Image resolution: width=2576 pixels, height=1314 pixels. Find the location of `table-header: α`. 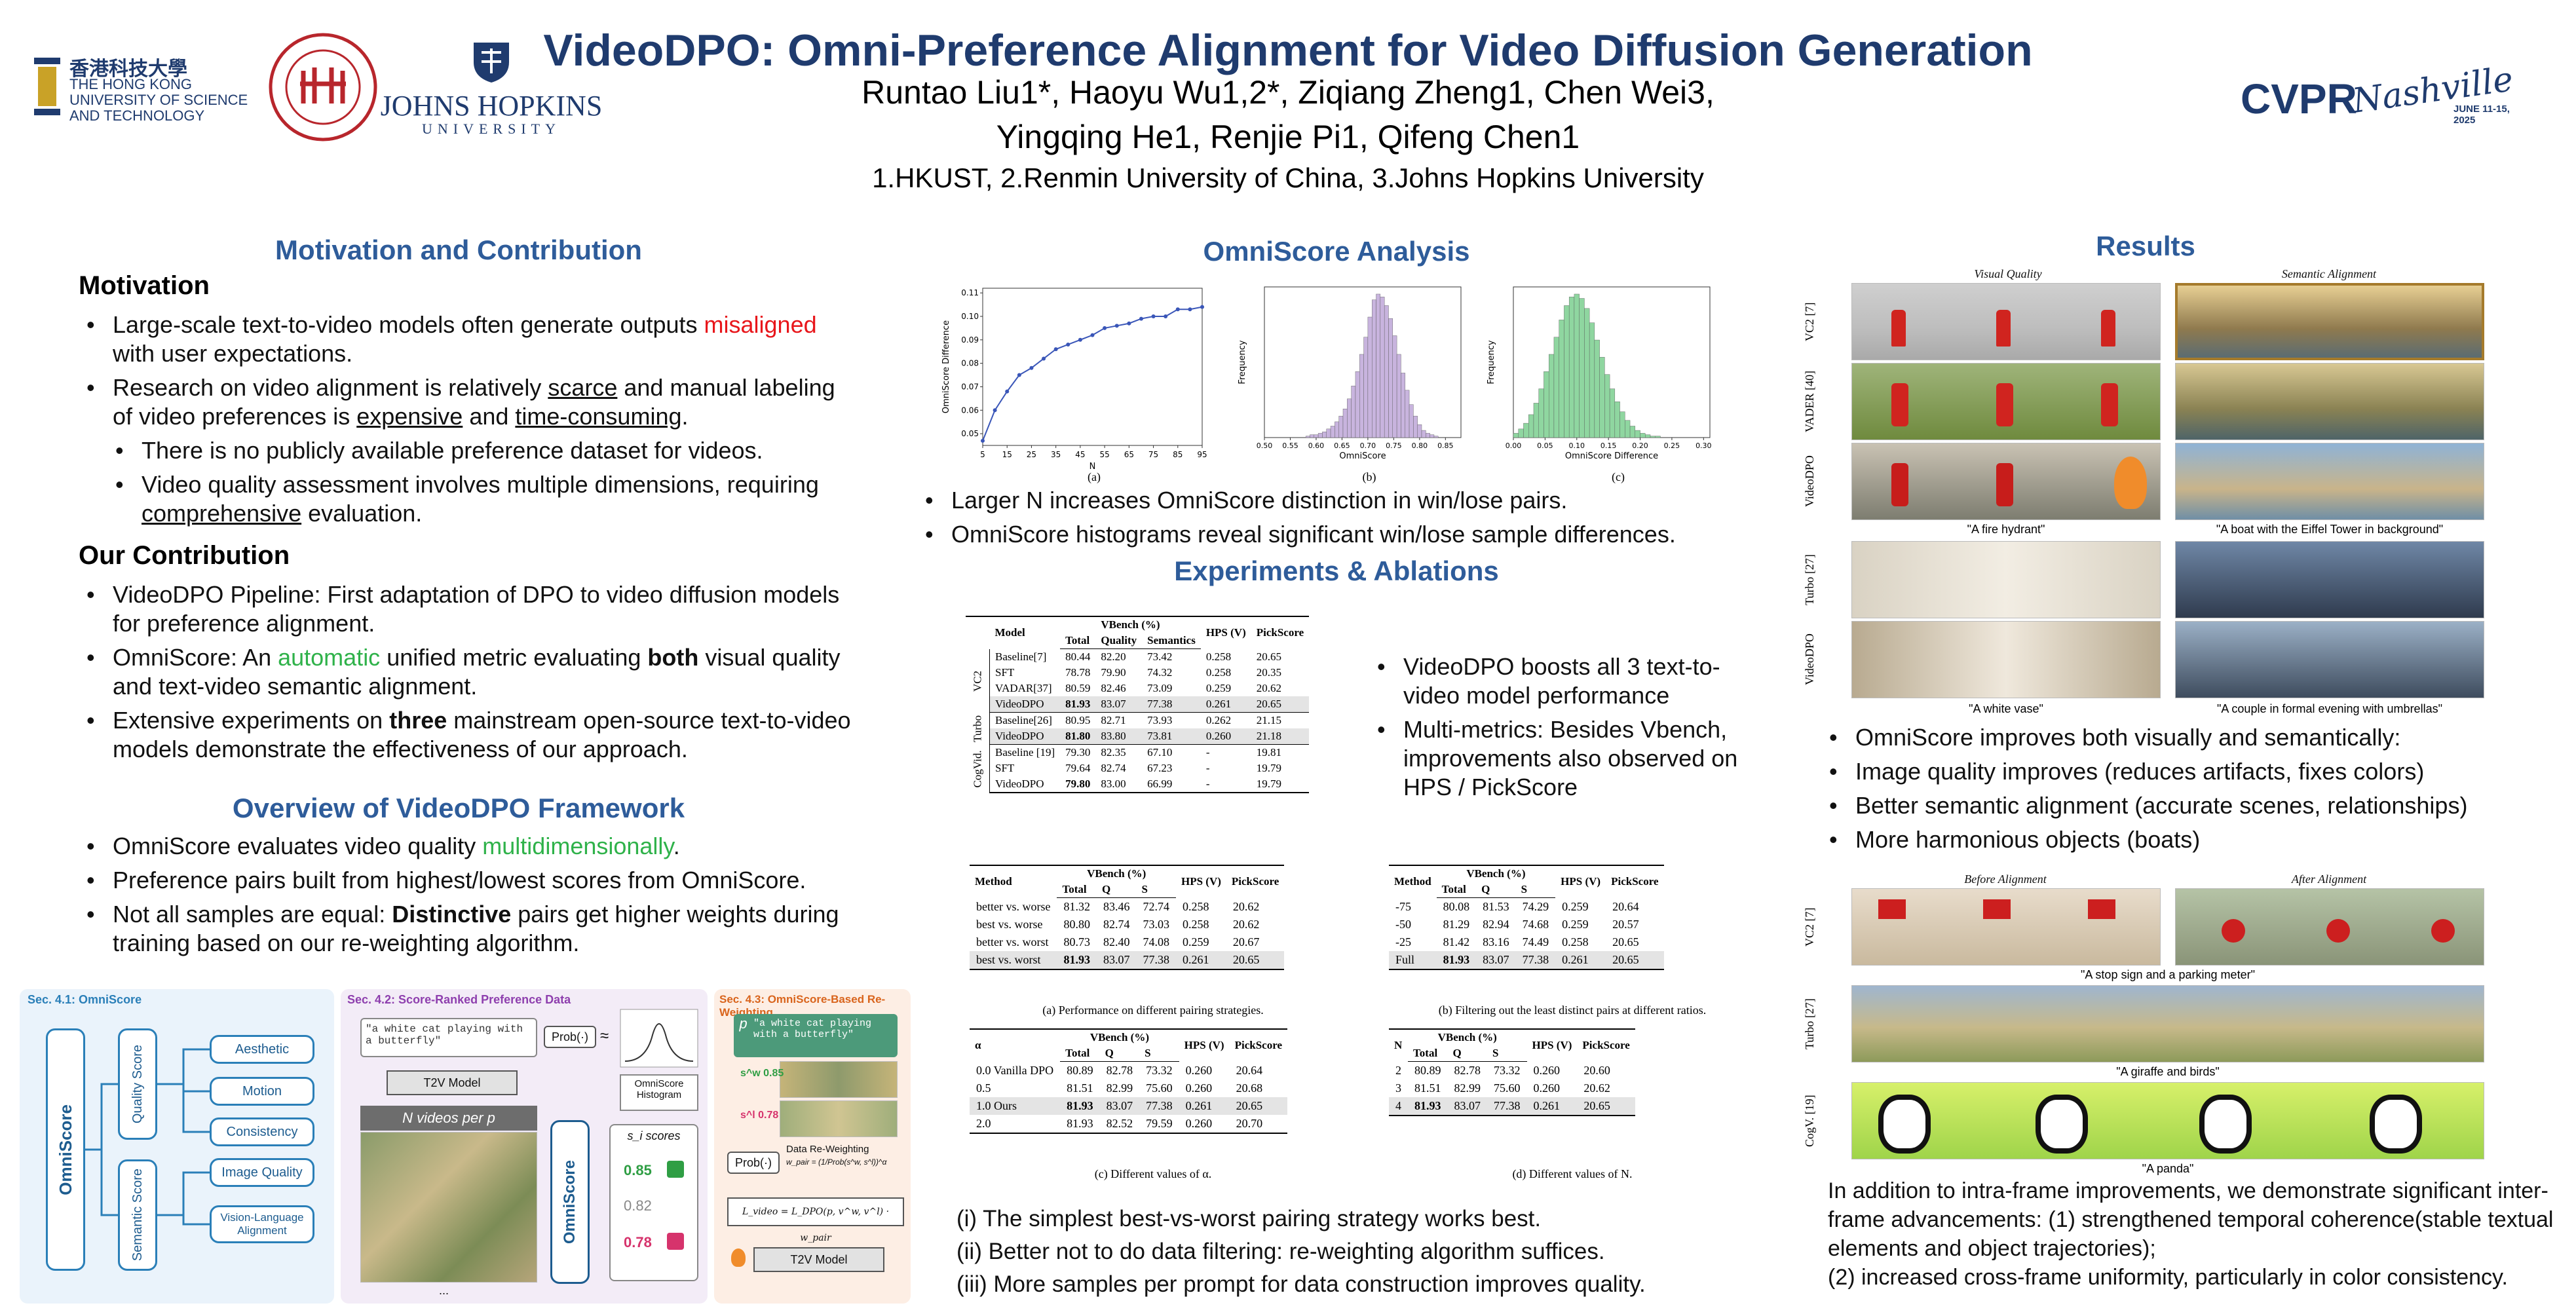

table-header: α is located at coordinates (1015, 1045).